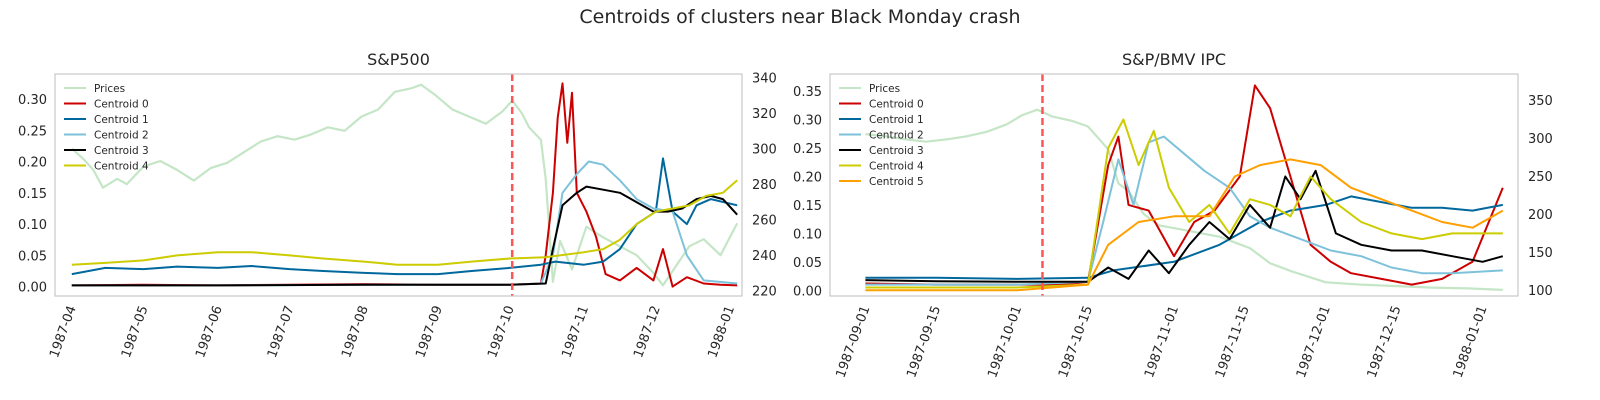 The width and height of the screenshot is (1600, 400). What do you see at coordinates (1540, 291) in the screenshot?
I see `y-tick-label-right: 100` at bounding box center [1540, 291].